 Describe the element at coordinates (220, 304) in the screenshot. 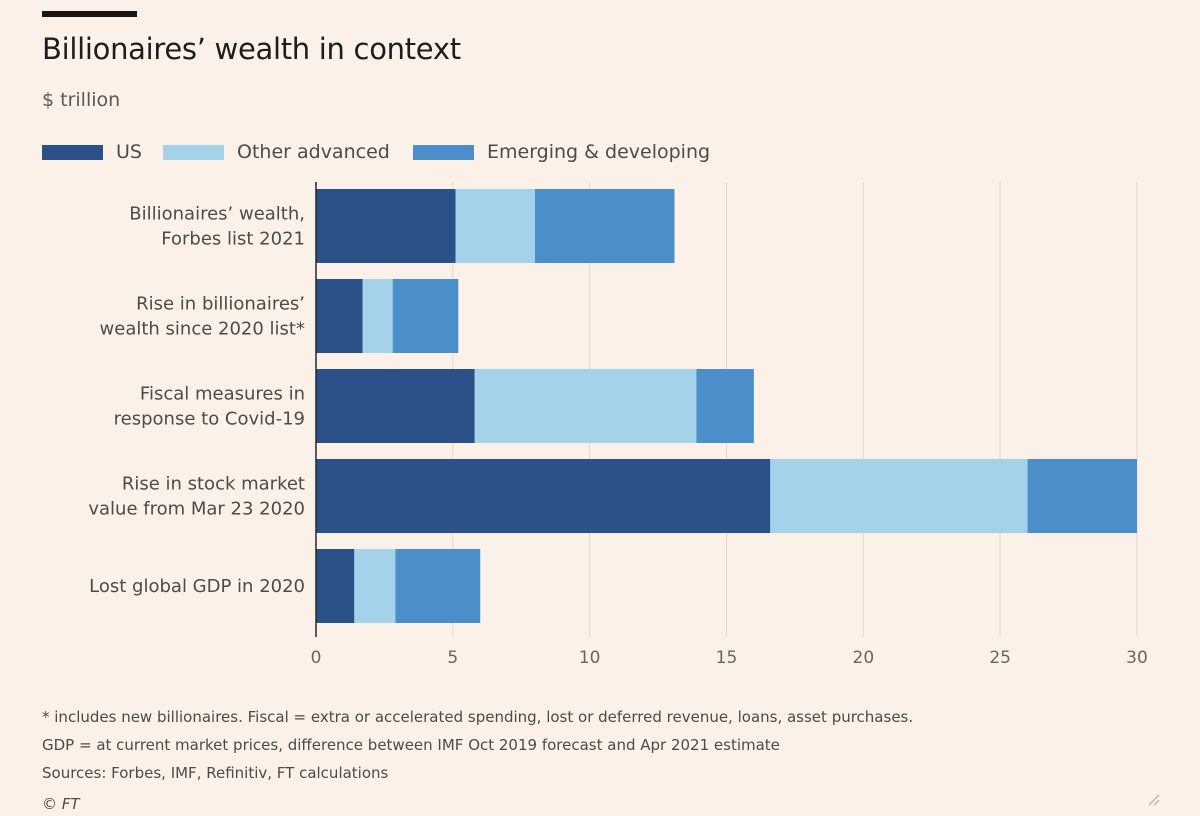

I see `category-label-1-0: Rise in billionaires’` at that location.